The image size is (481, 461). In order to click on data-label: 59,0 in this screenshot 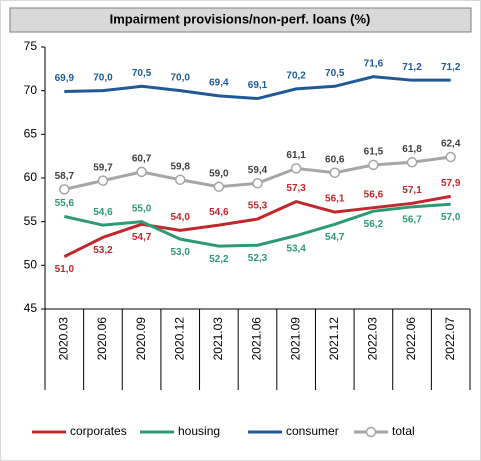, I will do `click(219, 173)`.